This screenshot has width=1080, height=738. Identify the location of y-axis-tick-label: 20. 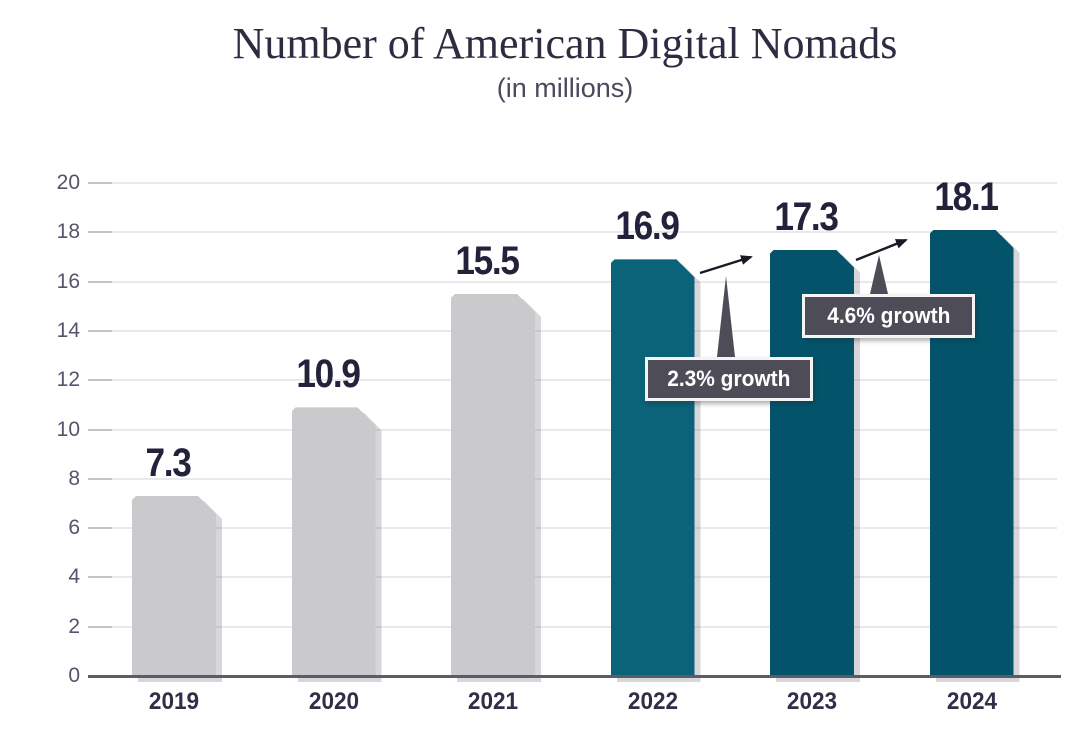
(68, 182).